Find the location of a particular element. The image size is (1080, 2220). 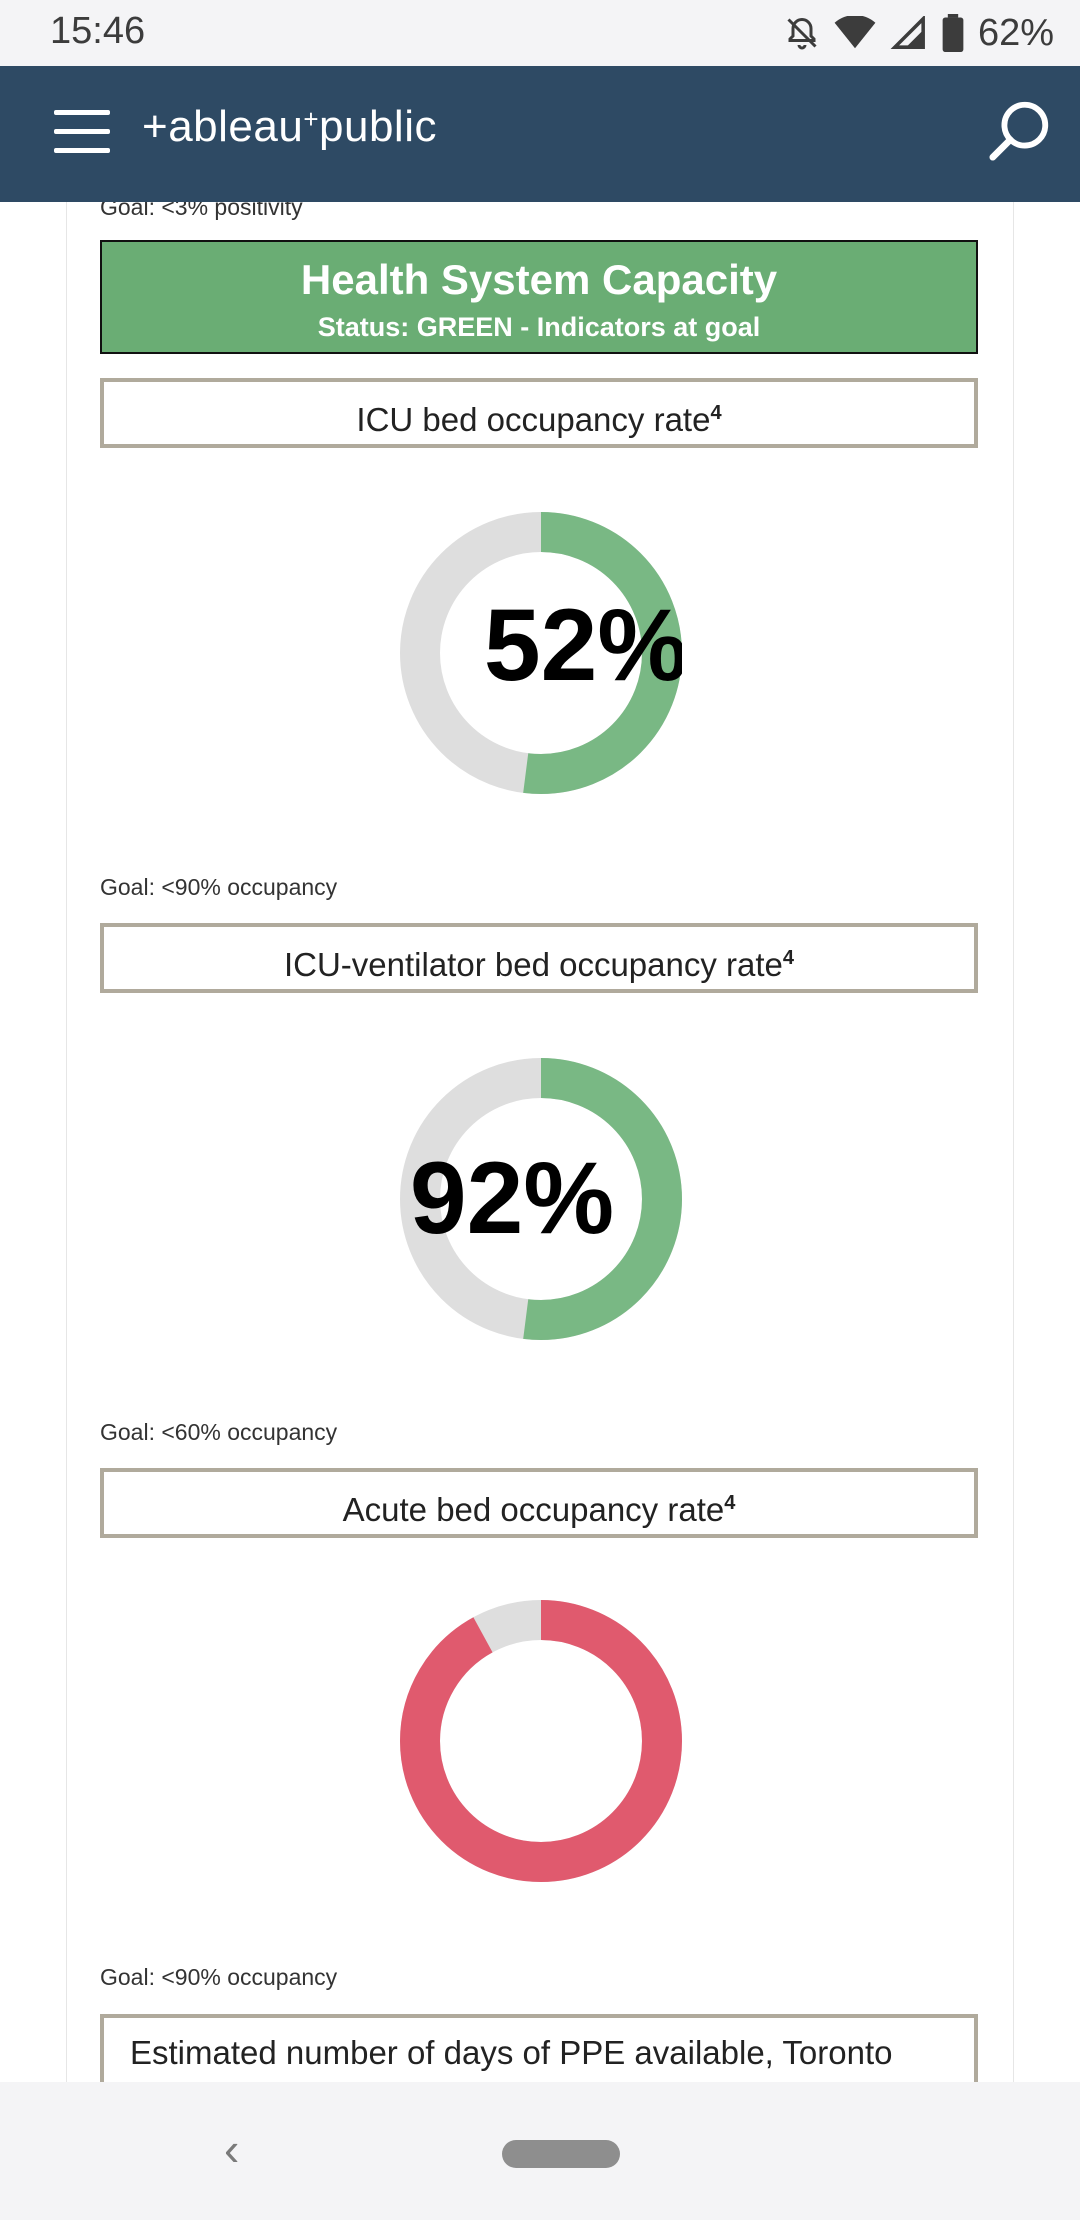

system-nav-bar: ‹ is located at coordinates (540, 2151).